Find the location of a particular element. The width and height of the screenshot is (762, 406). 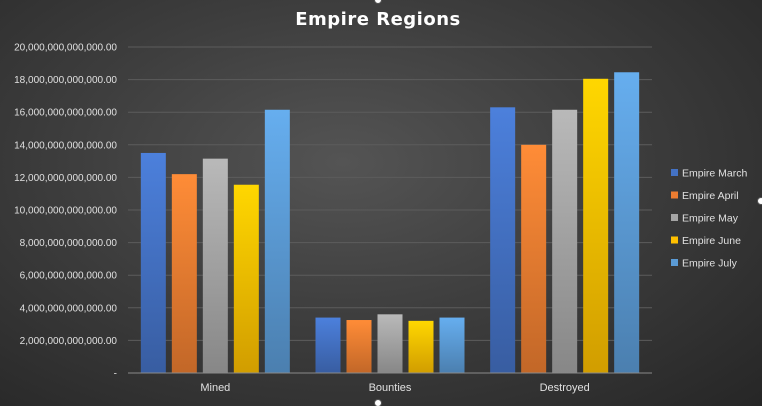

y-tick-label: 4,000,000,000,000.00 is located at coordinates (69, 308).